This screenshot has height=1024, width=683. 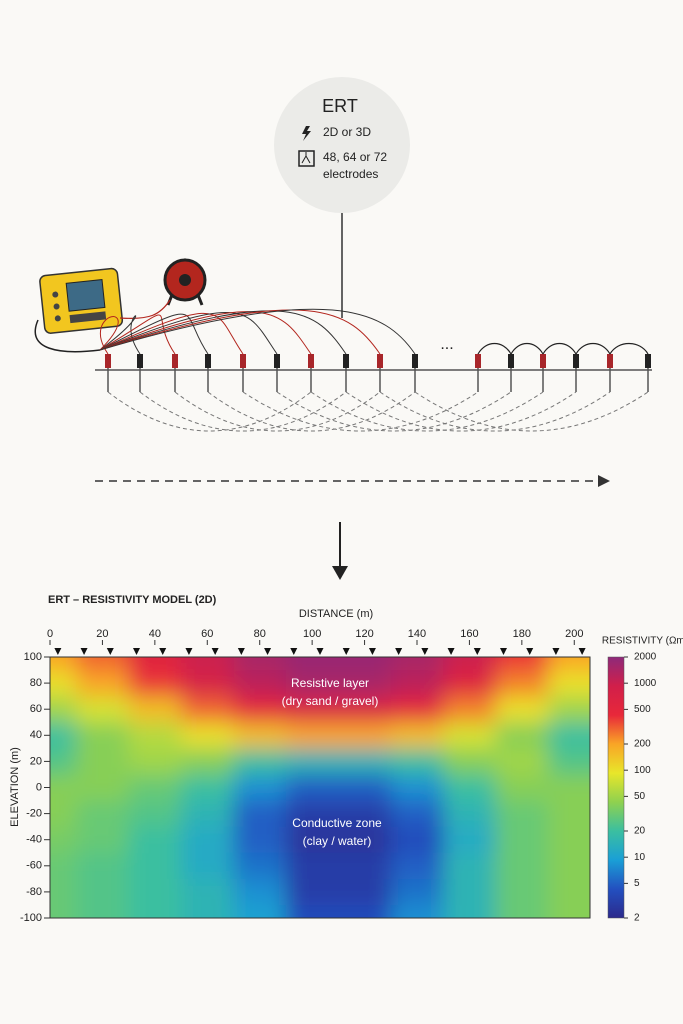 What do you see at coordinates (375, 370) in the screenshot?
I see `electrodes` at bounding box center [375, 370].